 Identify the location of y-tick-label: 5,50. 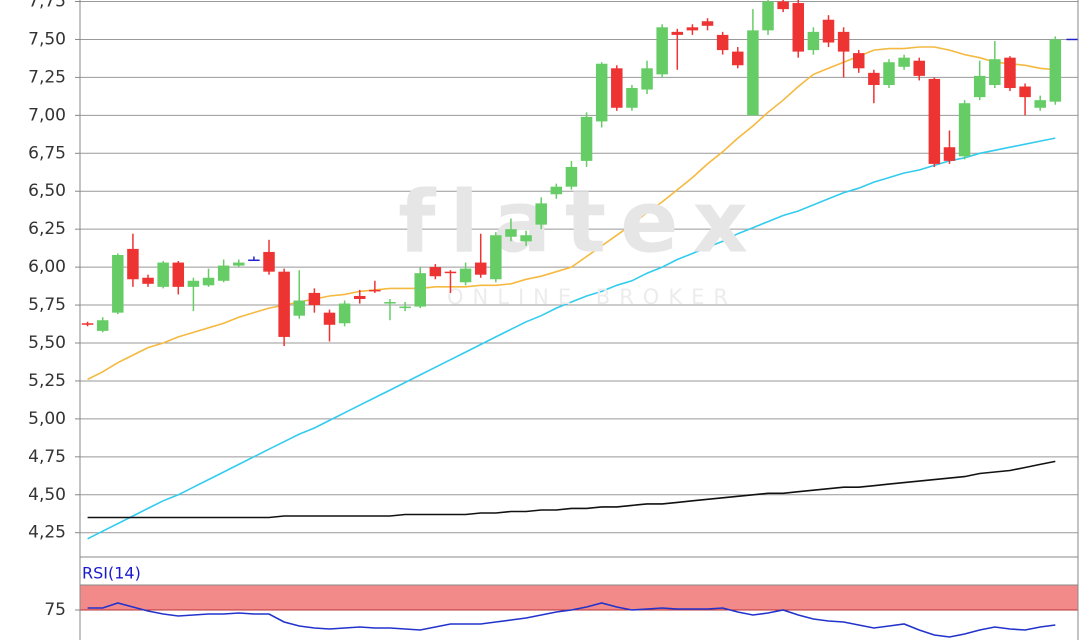
(47, 343).